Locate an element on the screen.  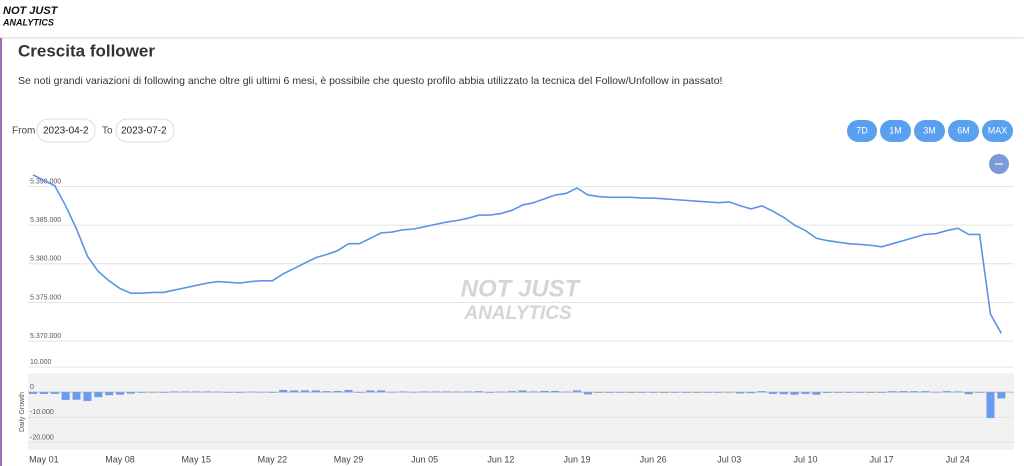
section-title: Crescita follower is located at coordinates (86, 50).